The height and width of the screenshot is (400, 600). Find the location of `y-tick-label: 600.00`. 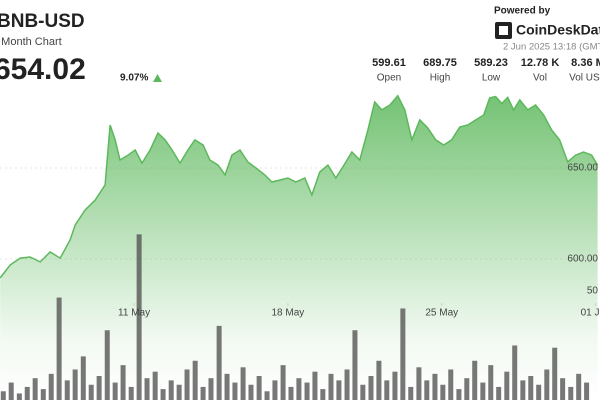

y-tick-label: 600.00 is located at coordinates (582, 259).